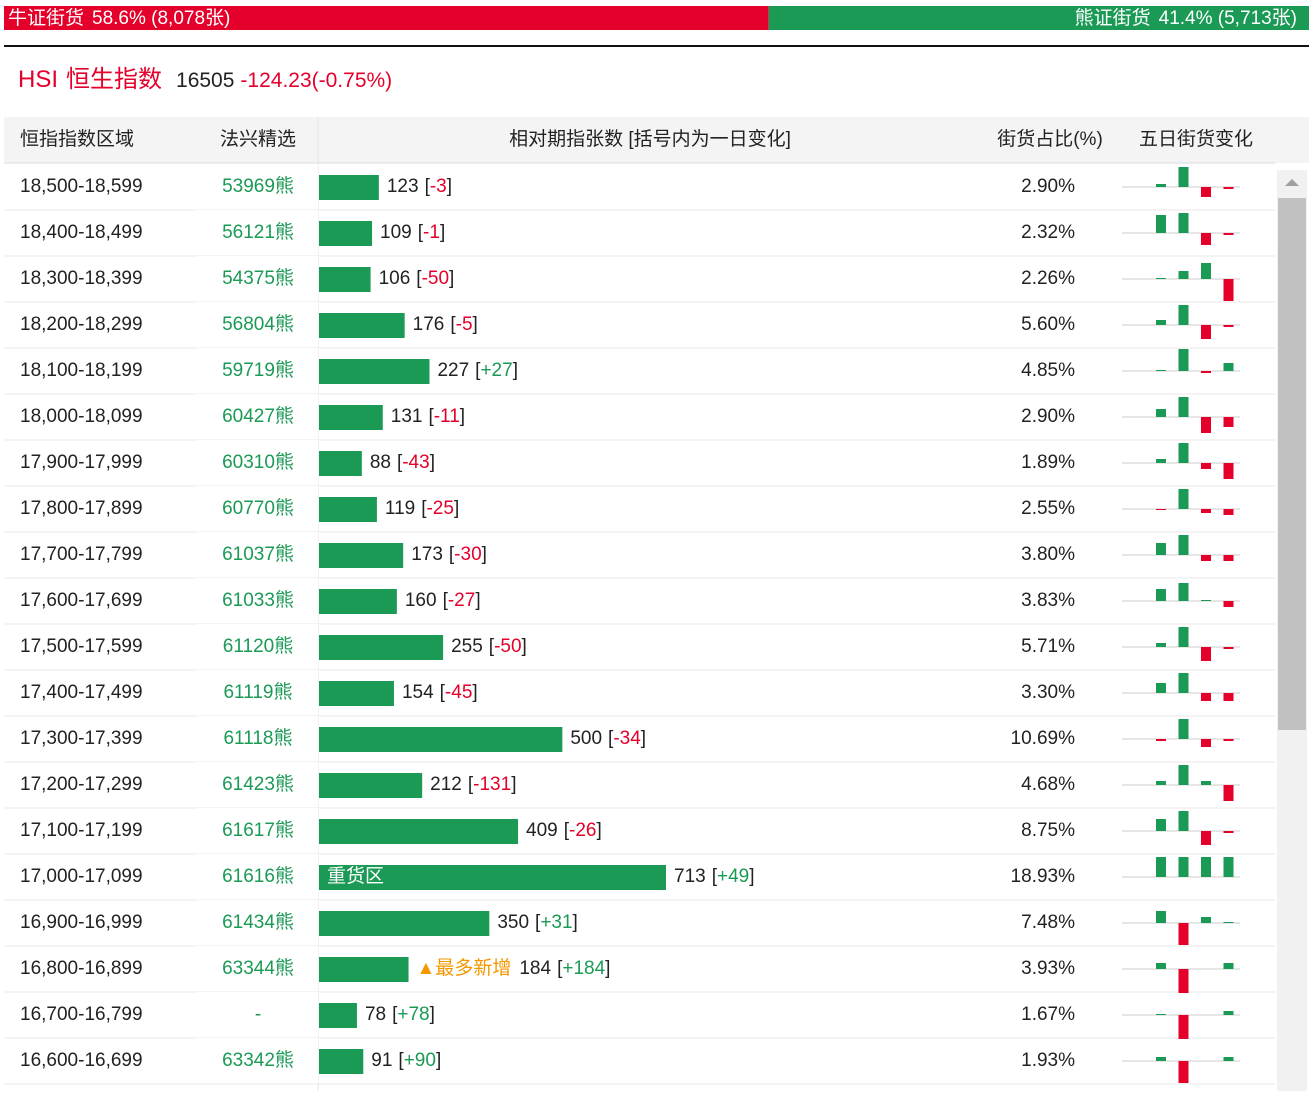 Image resolution: width=1313 pixels, height=1096 pixels. I want to click on change: -26, so click(582, 830).